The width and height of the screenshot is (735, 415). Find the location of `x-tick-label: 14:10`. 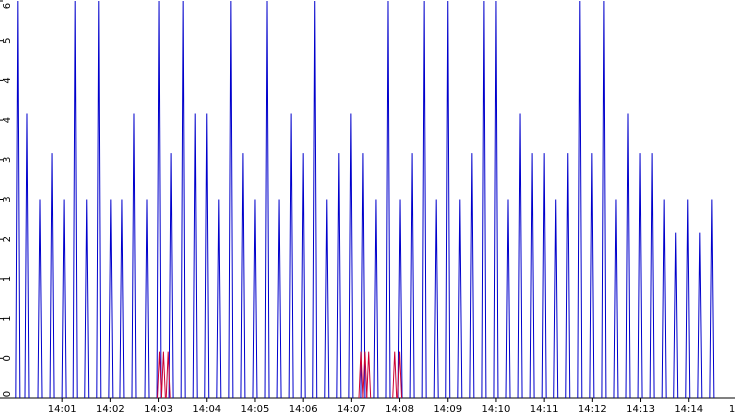

x-tick-label: 14:10 is located at coordinates (496, 409).